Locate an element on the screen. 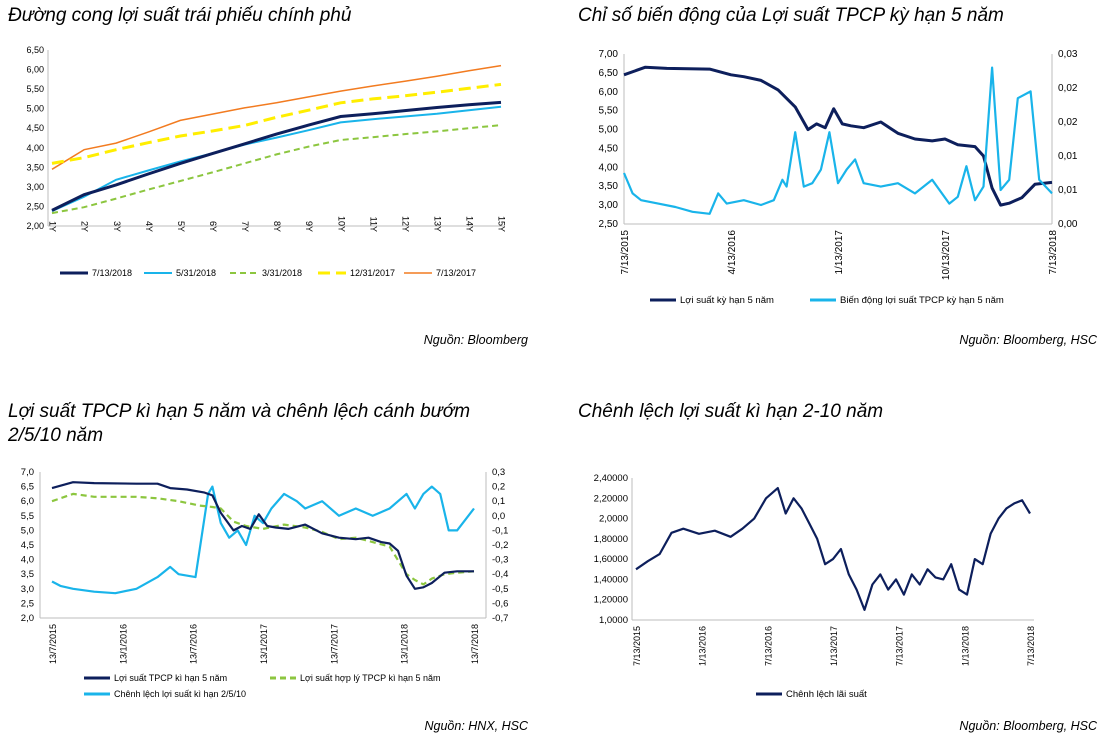 The width and height of the screenshot is (1105, 743). x-tick-label: 13/7/2018 is located at coordinates (475, 644).